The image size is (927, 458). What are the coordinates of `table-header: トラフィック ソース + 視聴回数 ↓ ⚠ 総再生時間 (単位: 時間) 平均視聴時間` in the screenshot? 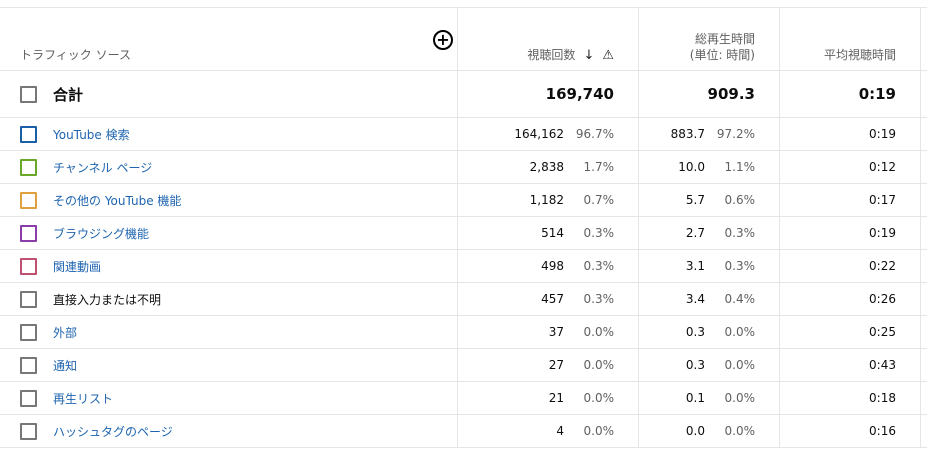 It's located at (463, 39).